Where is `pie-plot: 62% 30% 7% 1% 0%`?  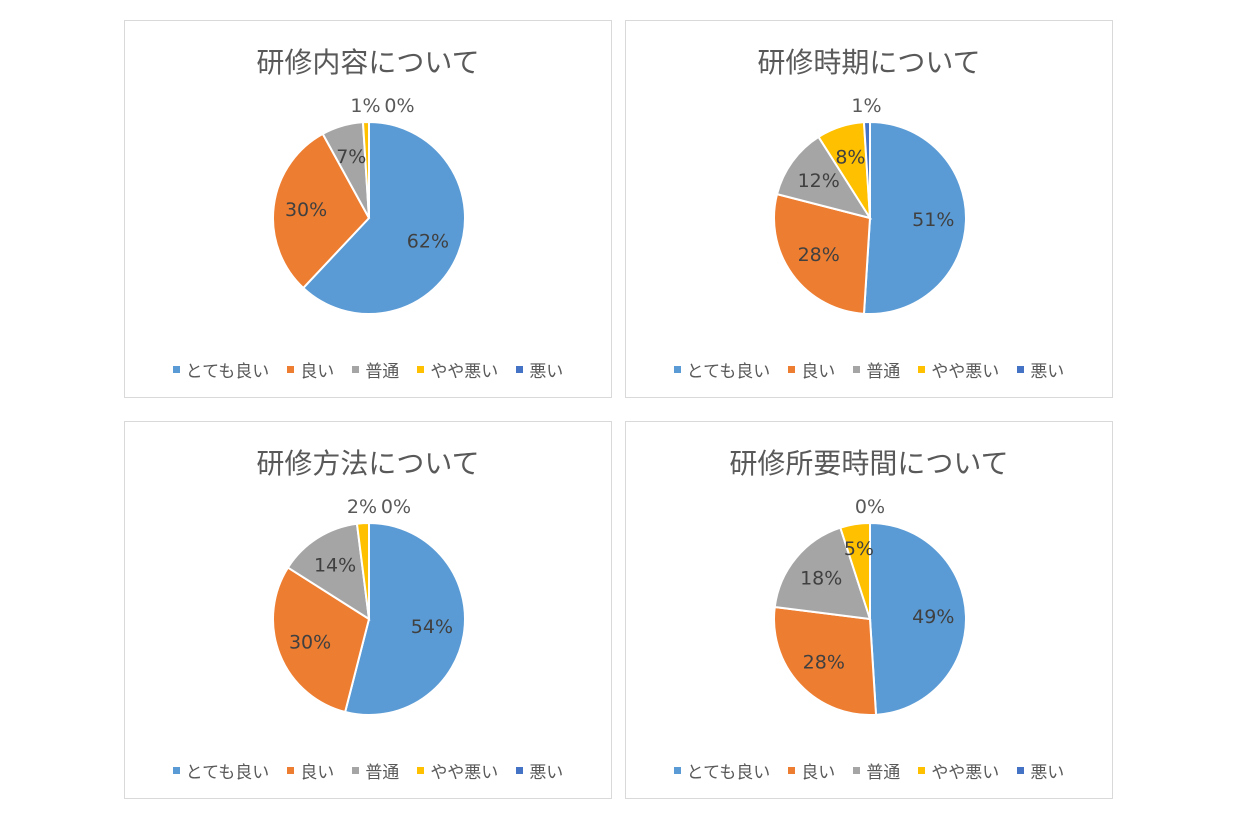
pie-plot: 62% 30% 7% 1% 0% is located at coordinates (369, 205).